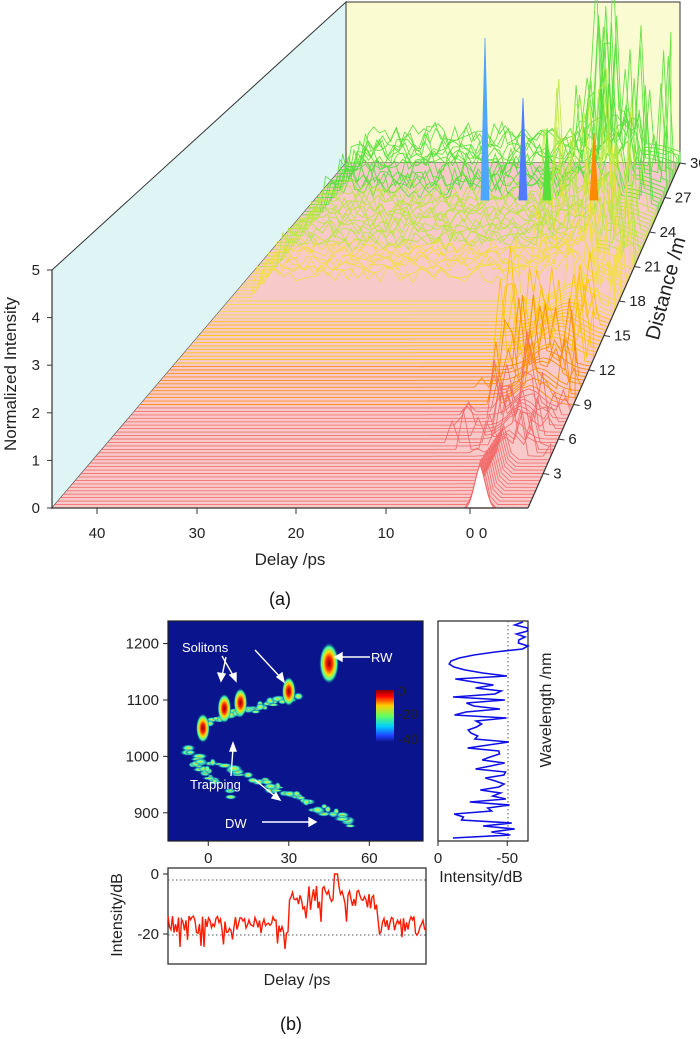  I want to click on panel-a-xlabel: Delay /ps, so click(290, 559).